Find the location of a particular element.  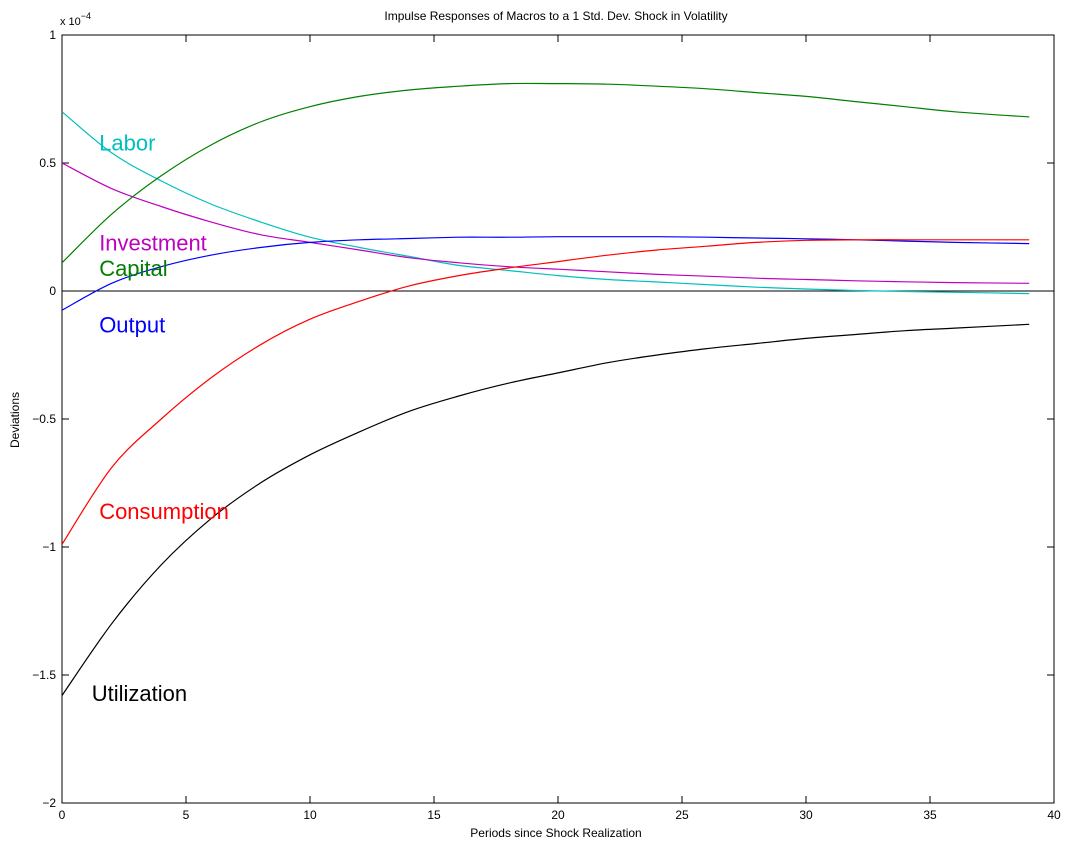

y-tick-label: −1.5 is located at coordinates (44, 675).